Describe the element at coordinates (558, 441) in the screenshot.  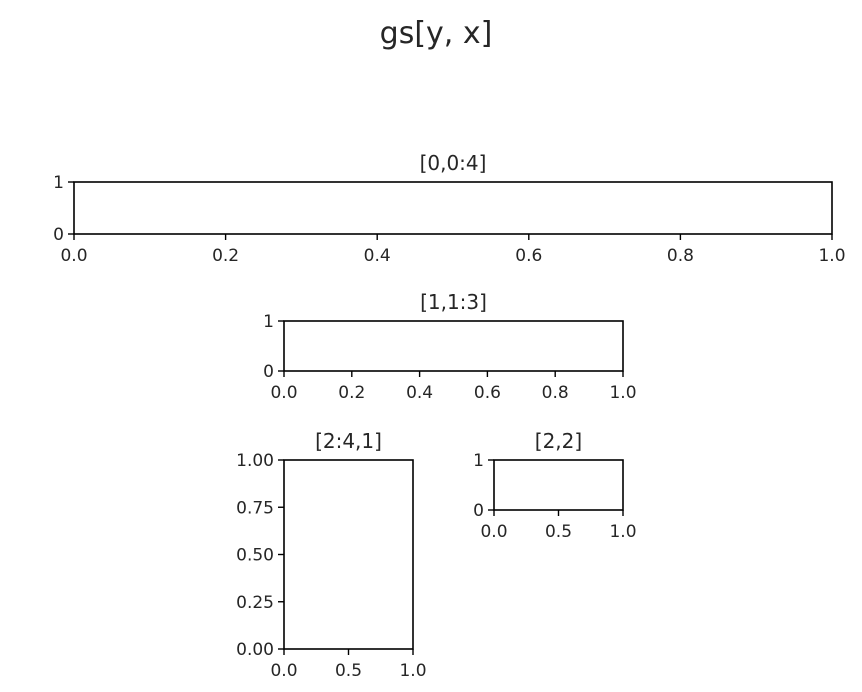
I see `subplot-title: [2,2]` at that location.